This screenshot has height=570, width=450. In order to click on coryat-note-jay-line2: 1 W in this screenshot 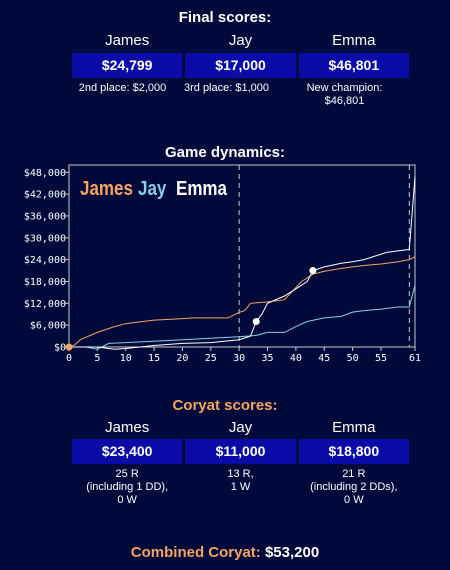, I will do `click(240, 487)`.